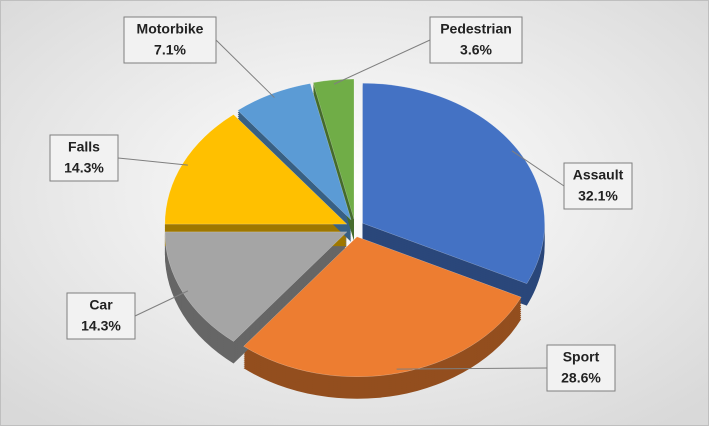 This screenshot has width=709, height=426. I want to click on slice-label: Car, so click(101, 305).